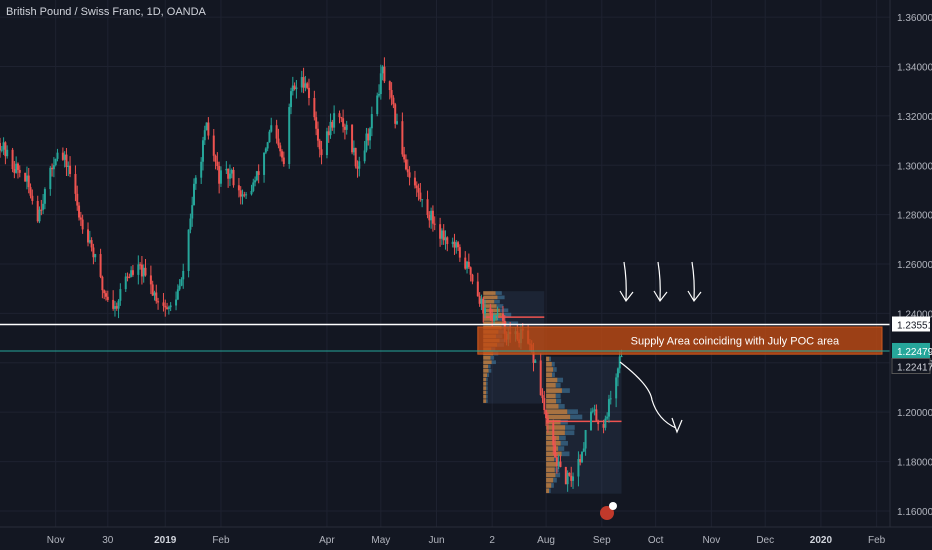  I want to click on y-tick-label: 1.34000, so click(914, 67).